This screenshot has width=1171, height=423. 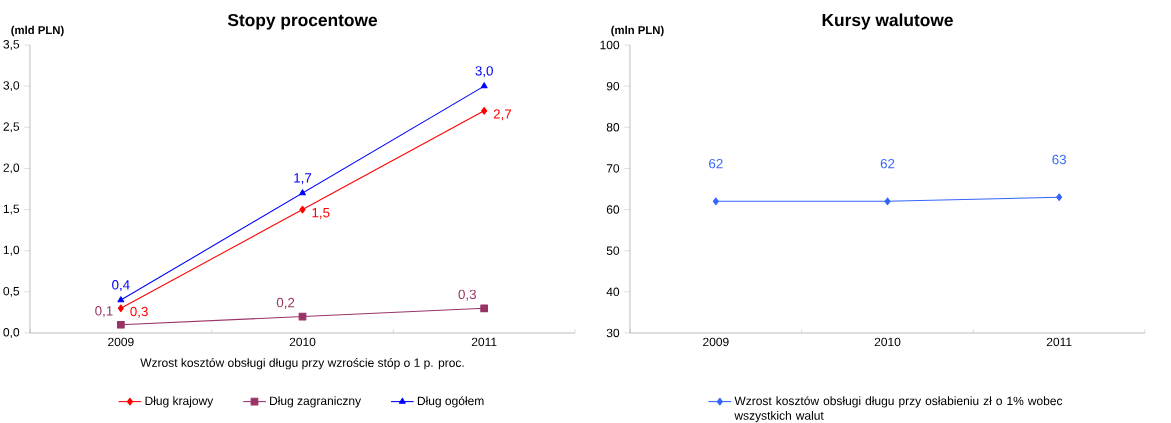 I want to click on y-tick-label: 0,0, so click(x=11, y=333).